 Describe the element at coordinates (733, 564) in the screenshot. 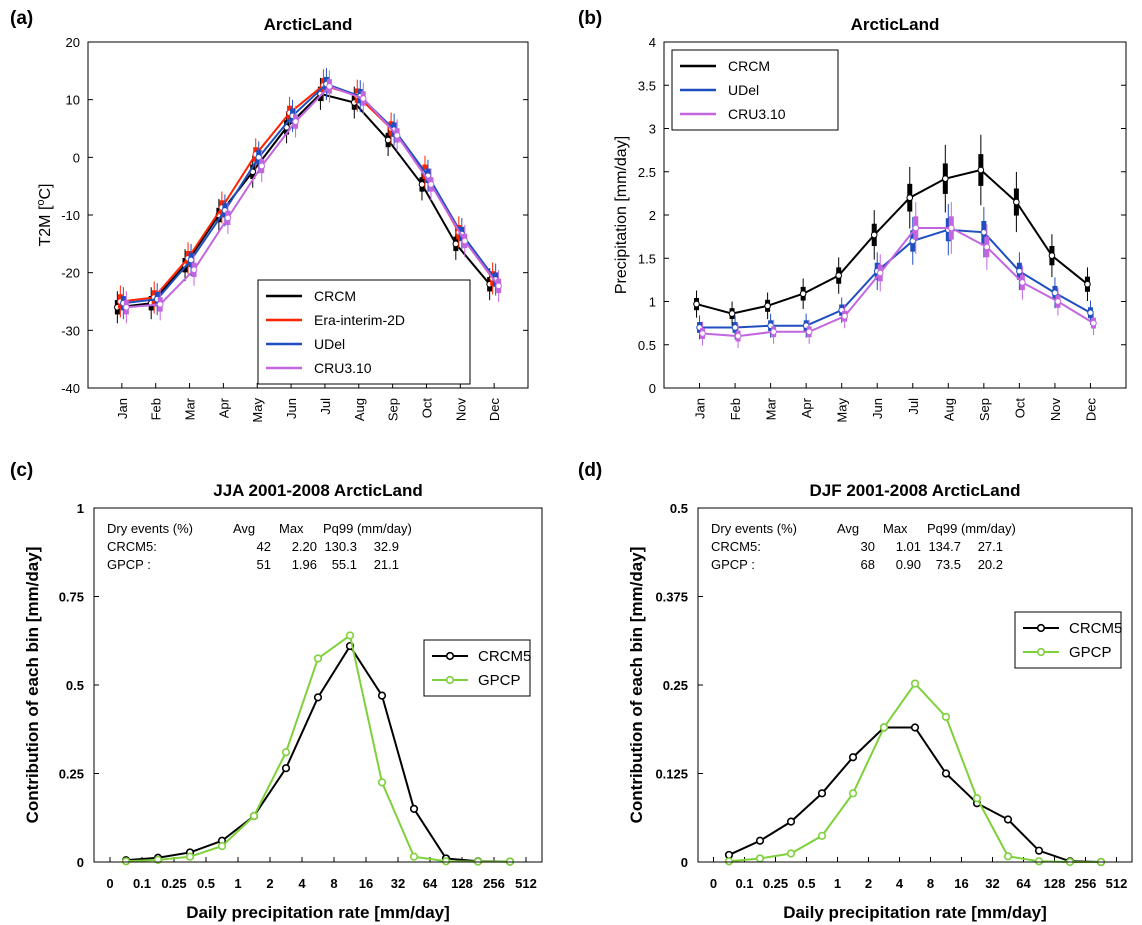

I see `stats-cell: GPCP :` at that location.